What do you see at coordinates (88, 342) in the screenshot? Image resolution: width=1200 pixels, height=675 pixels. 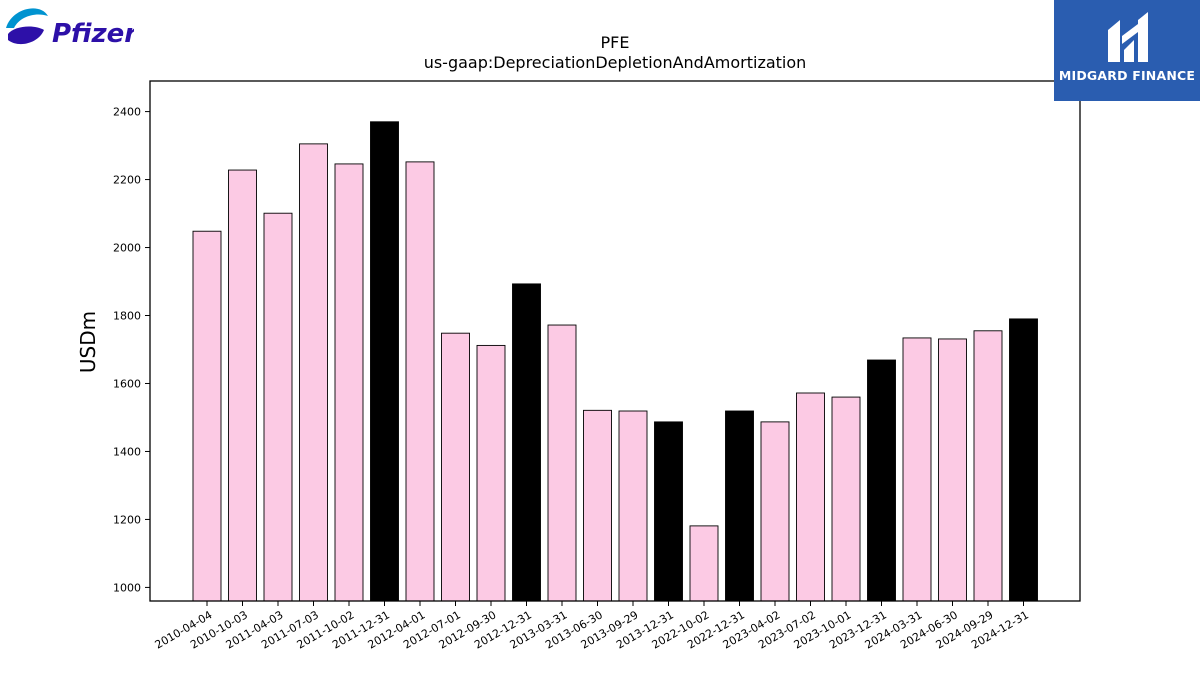 I see `y-axis-label: USDm` at bounding box center [88, 342].